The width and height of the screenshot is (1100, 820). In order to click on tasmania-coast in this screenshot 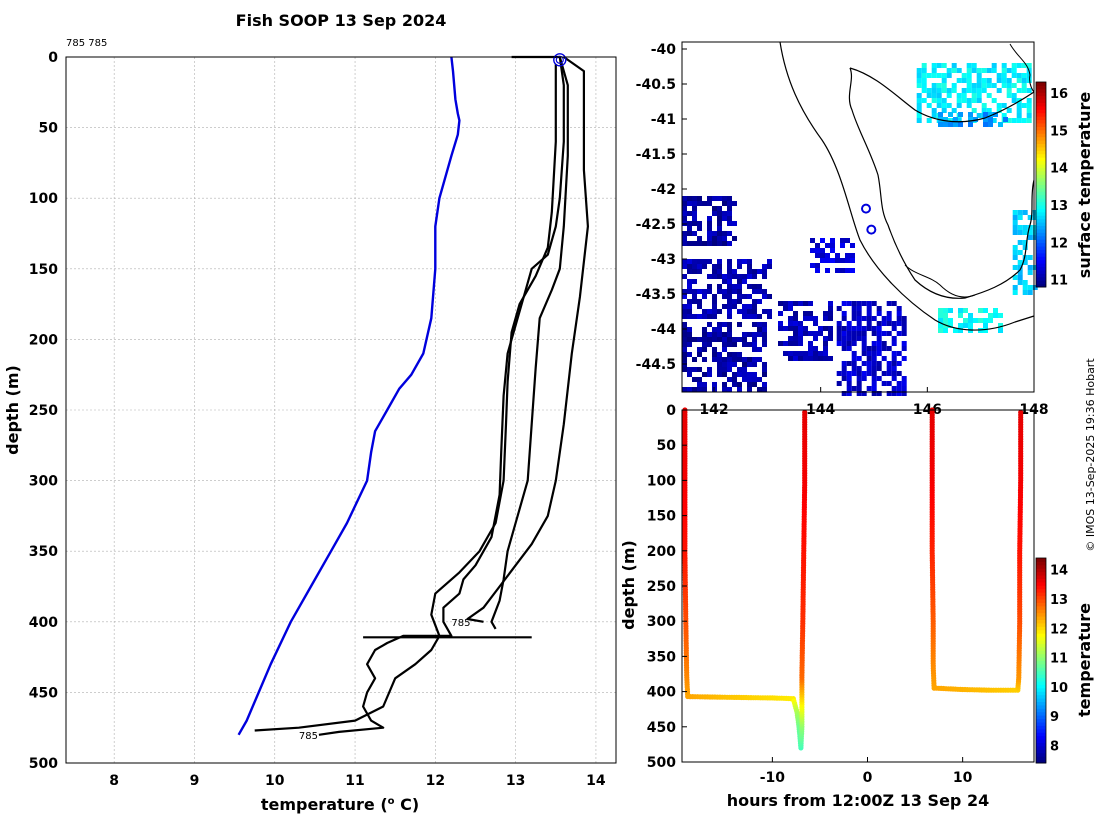, I will do `click(941, 183)`.